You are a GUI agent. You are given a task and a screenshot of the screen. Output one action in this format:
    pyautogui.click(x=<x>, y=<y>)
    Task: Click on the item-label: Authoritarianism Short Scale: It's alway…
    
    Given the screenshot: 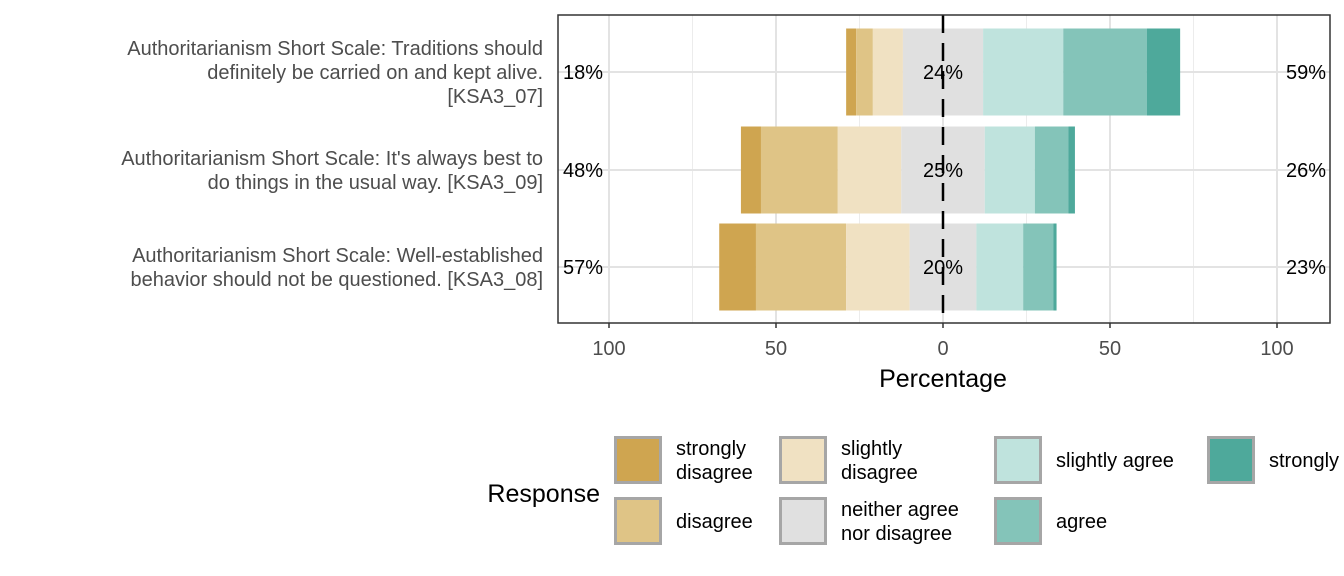 What is the action you would take?
    pyautogui.click(x=332, y=171)
    